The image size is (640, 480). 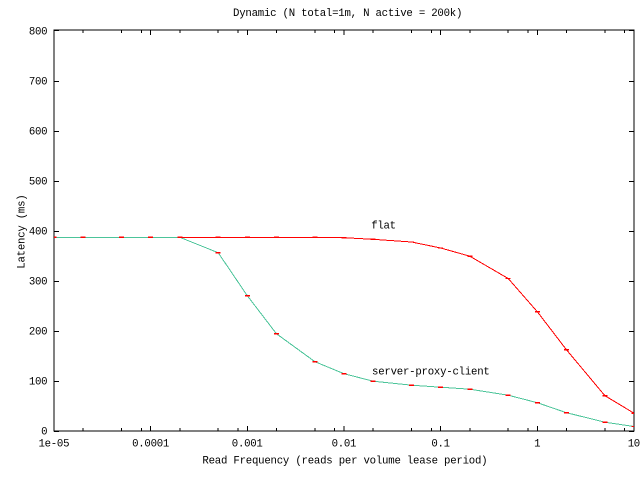 What do you see at coordinates (38, 133) in the screenshot?
I see `svg-text: 600` at bounding box center [38, 133].